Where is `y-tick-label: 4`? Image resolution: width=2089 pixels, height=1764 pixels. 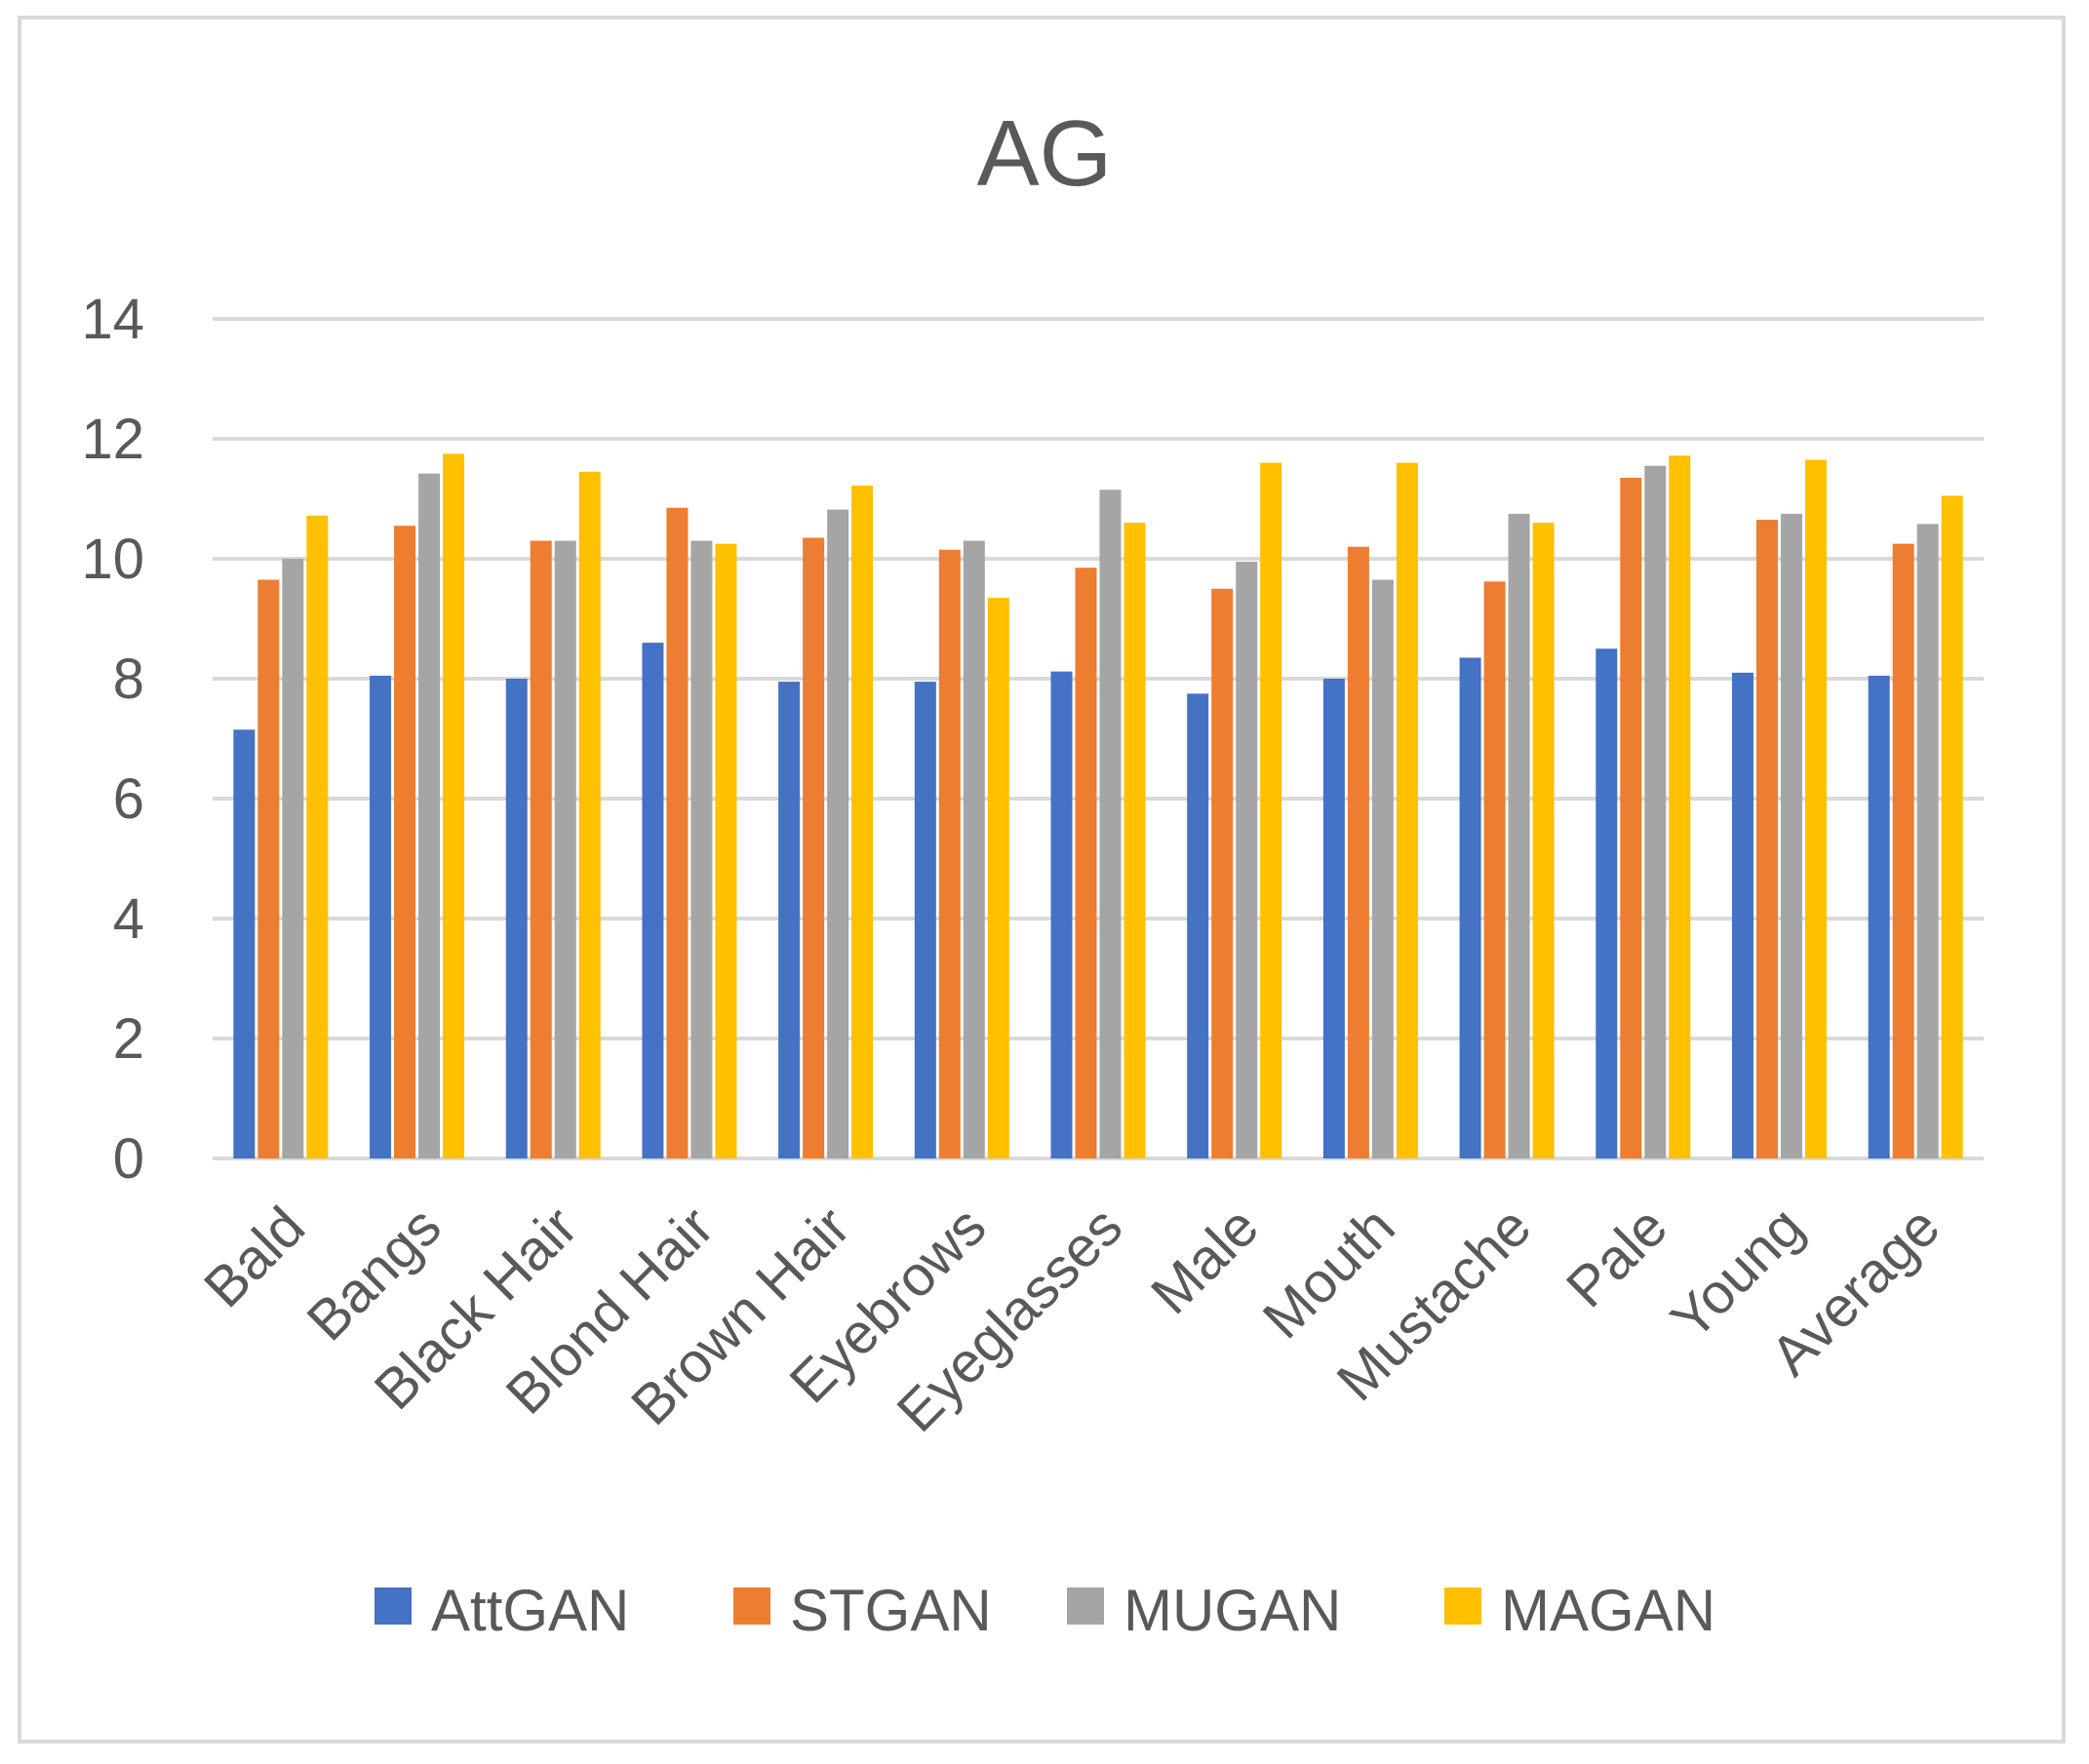 y-tick-label: 4 is located at coordinates (128, 919).